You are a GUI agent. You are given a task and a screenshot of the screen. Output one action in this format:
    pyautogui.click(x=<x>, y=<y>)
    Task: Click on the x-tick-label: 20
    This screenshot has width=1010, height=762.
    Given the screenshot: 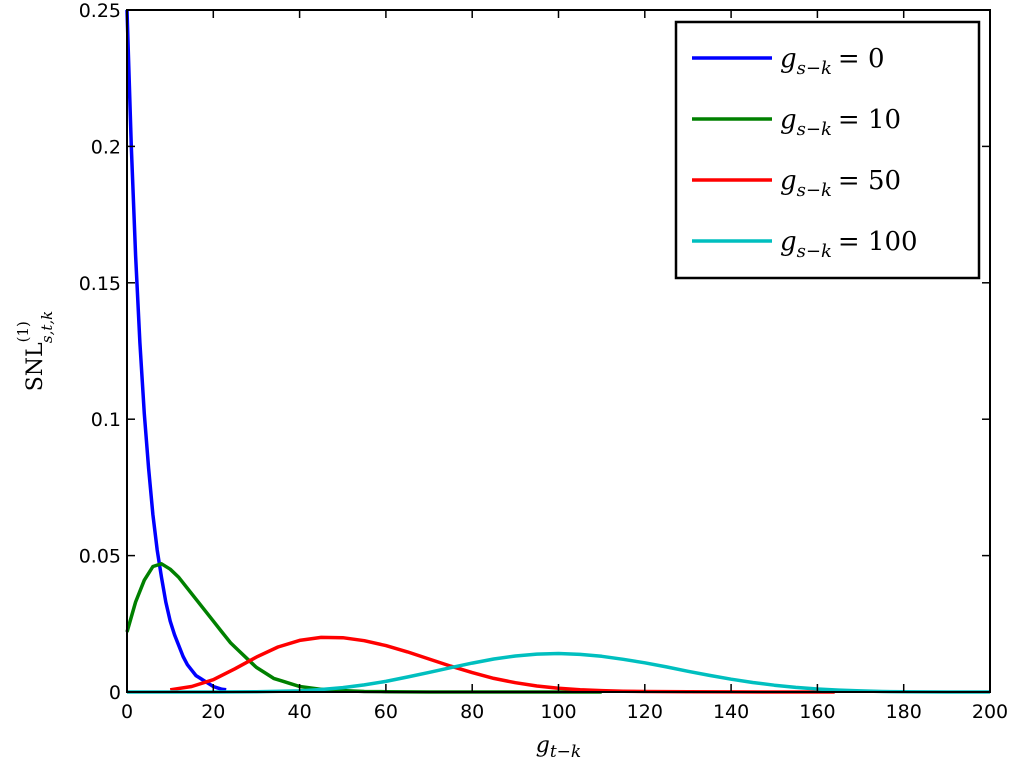 What is the action you would take?
    pyautogui.click(x=213, y=712)
    